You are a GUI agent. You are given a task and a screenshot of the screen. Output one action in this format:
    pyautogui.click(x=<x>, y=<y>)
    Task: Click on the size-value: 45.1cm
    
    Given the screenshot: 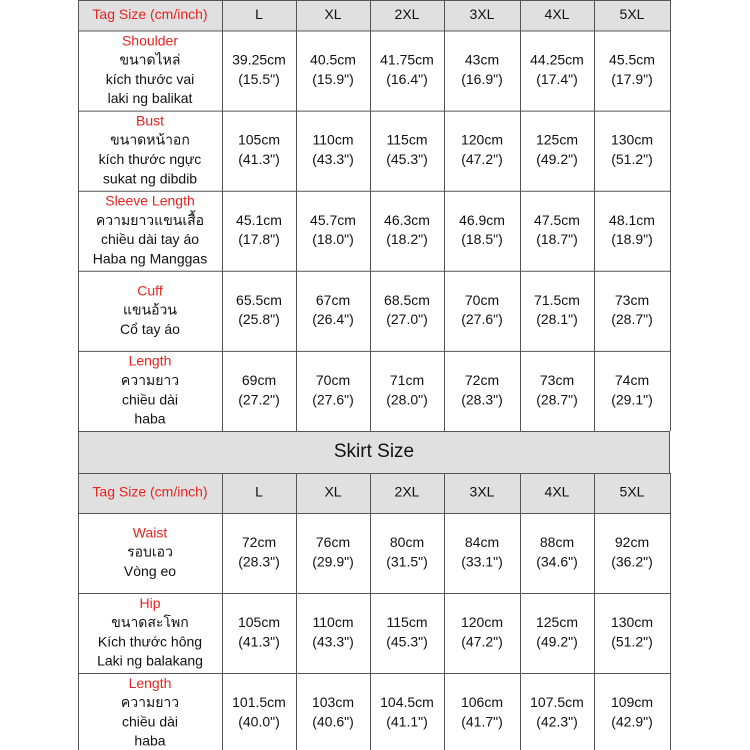 What is the action you would take?
    pyautogui.click(x=259, y=220)
    